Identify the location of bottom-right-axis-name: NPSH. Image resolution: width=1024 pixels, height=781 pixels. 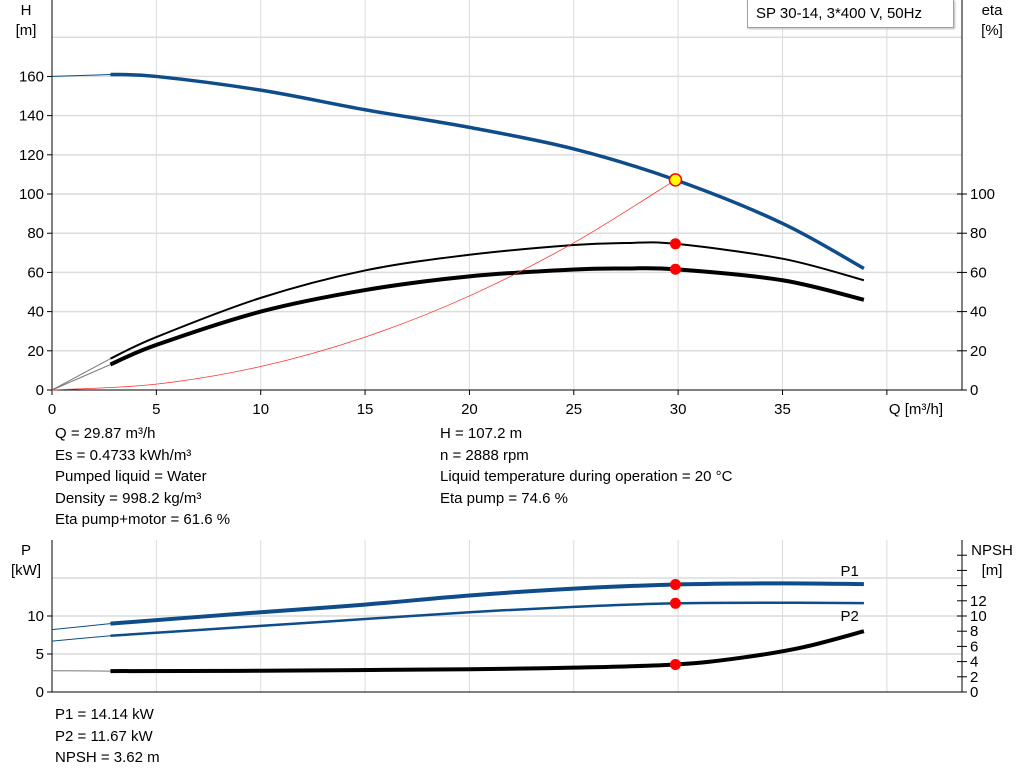
(992, 550).